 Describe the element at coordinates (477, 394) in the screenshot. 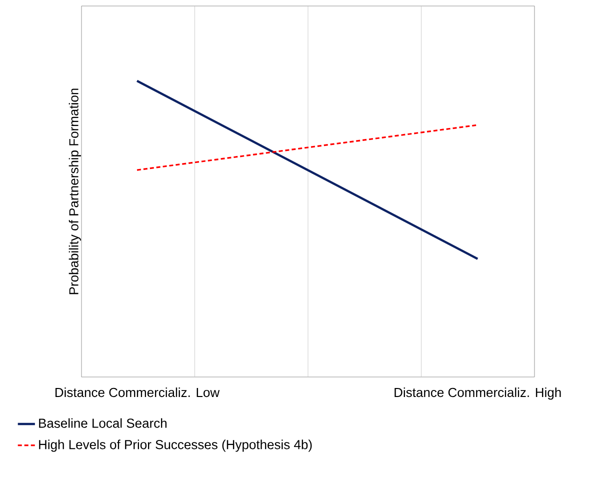

I see `x-tick-label: Distance Commercializ. High` at that location.